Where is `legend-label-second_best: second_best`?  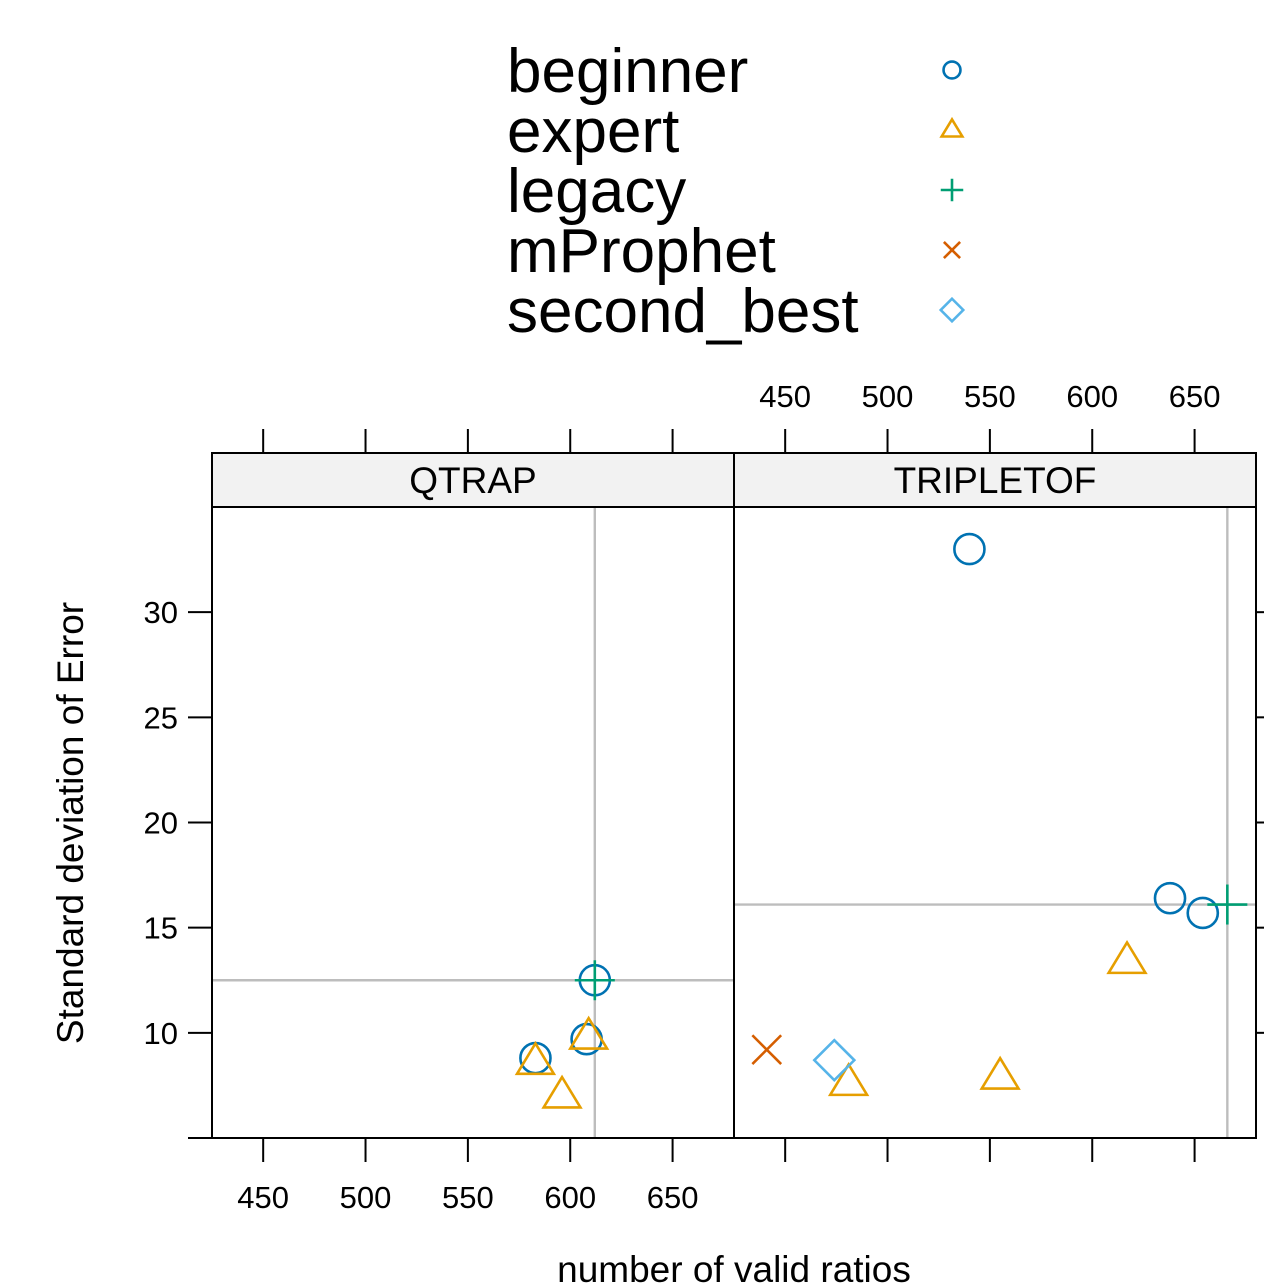
legend-label-second_best: second_best is located at coordinates (683, 311).